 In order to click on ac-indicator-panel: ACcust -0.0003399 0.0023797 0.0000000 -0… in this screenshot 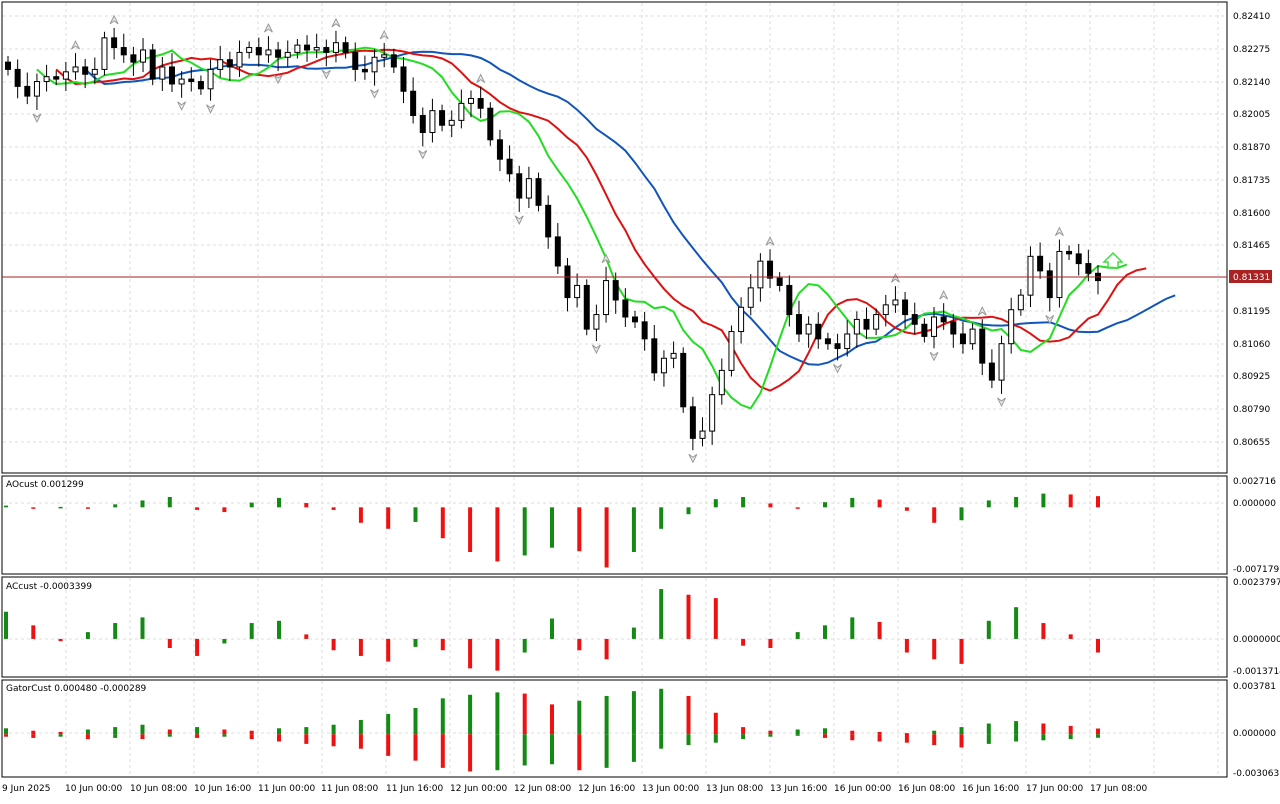, I will do `click(640, 627)`.